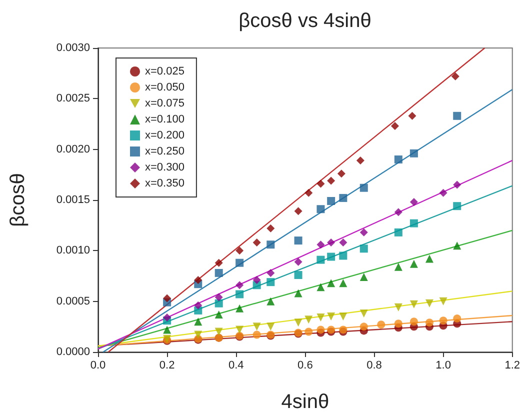 The image size is (523, 417). Describe the element at coordinates (164, 104) in the screenshot. I see `legend-label: x=0.075` at that location.